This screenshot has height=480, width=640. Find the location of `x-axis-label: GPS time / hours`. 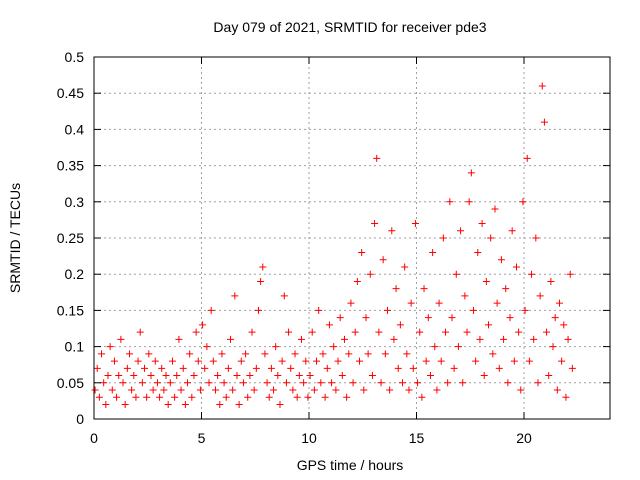

x-axis-label: GPS time / hours is located at coordinates (350, 465).